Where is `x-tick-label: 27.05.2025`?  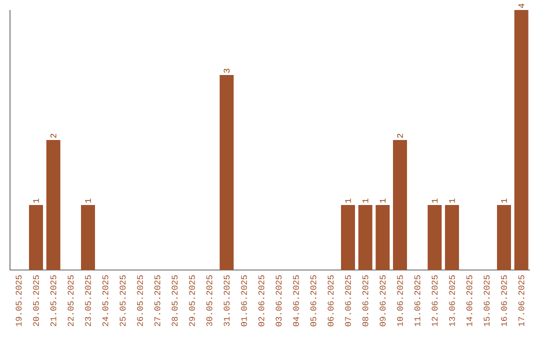 x-tick-label: 27.05.2025 is located at coordinates (157, 300).